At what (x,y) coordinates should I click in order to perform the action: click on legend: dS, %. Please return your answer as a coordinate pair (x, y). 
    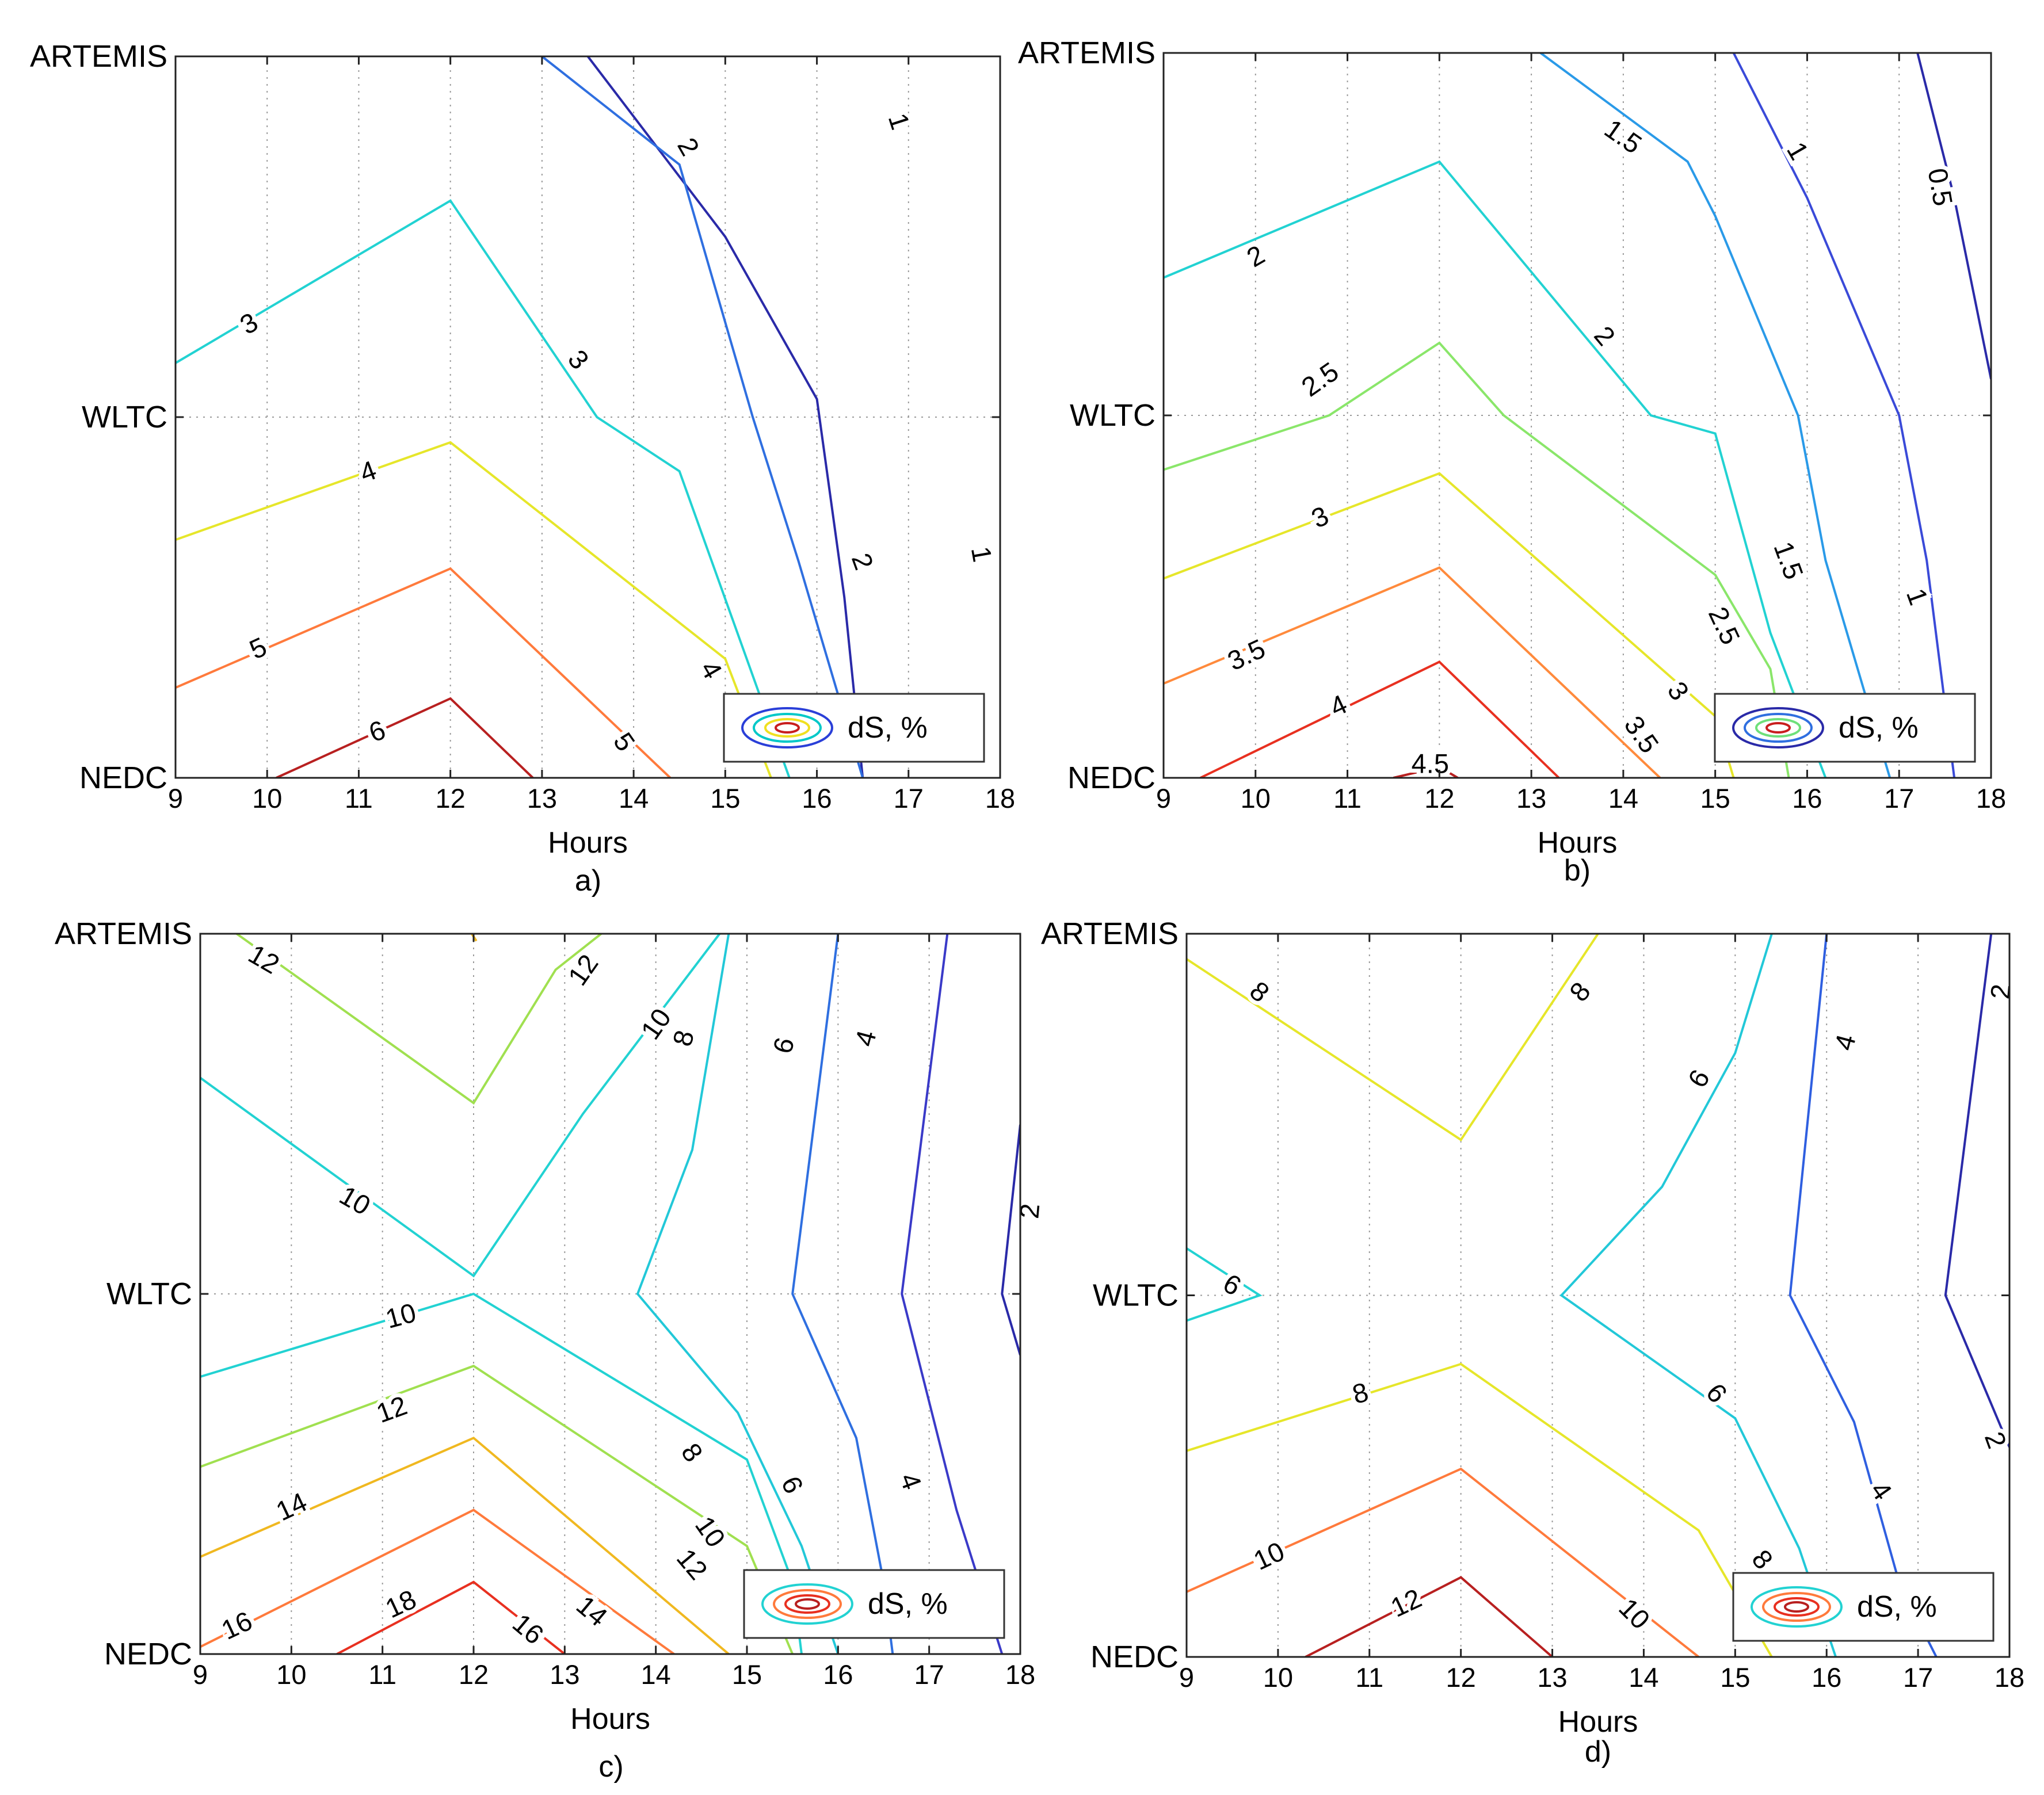
    Looking at the image, I should click on (1863, 1607).